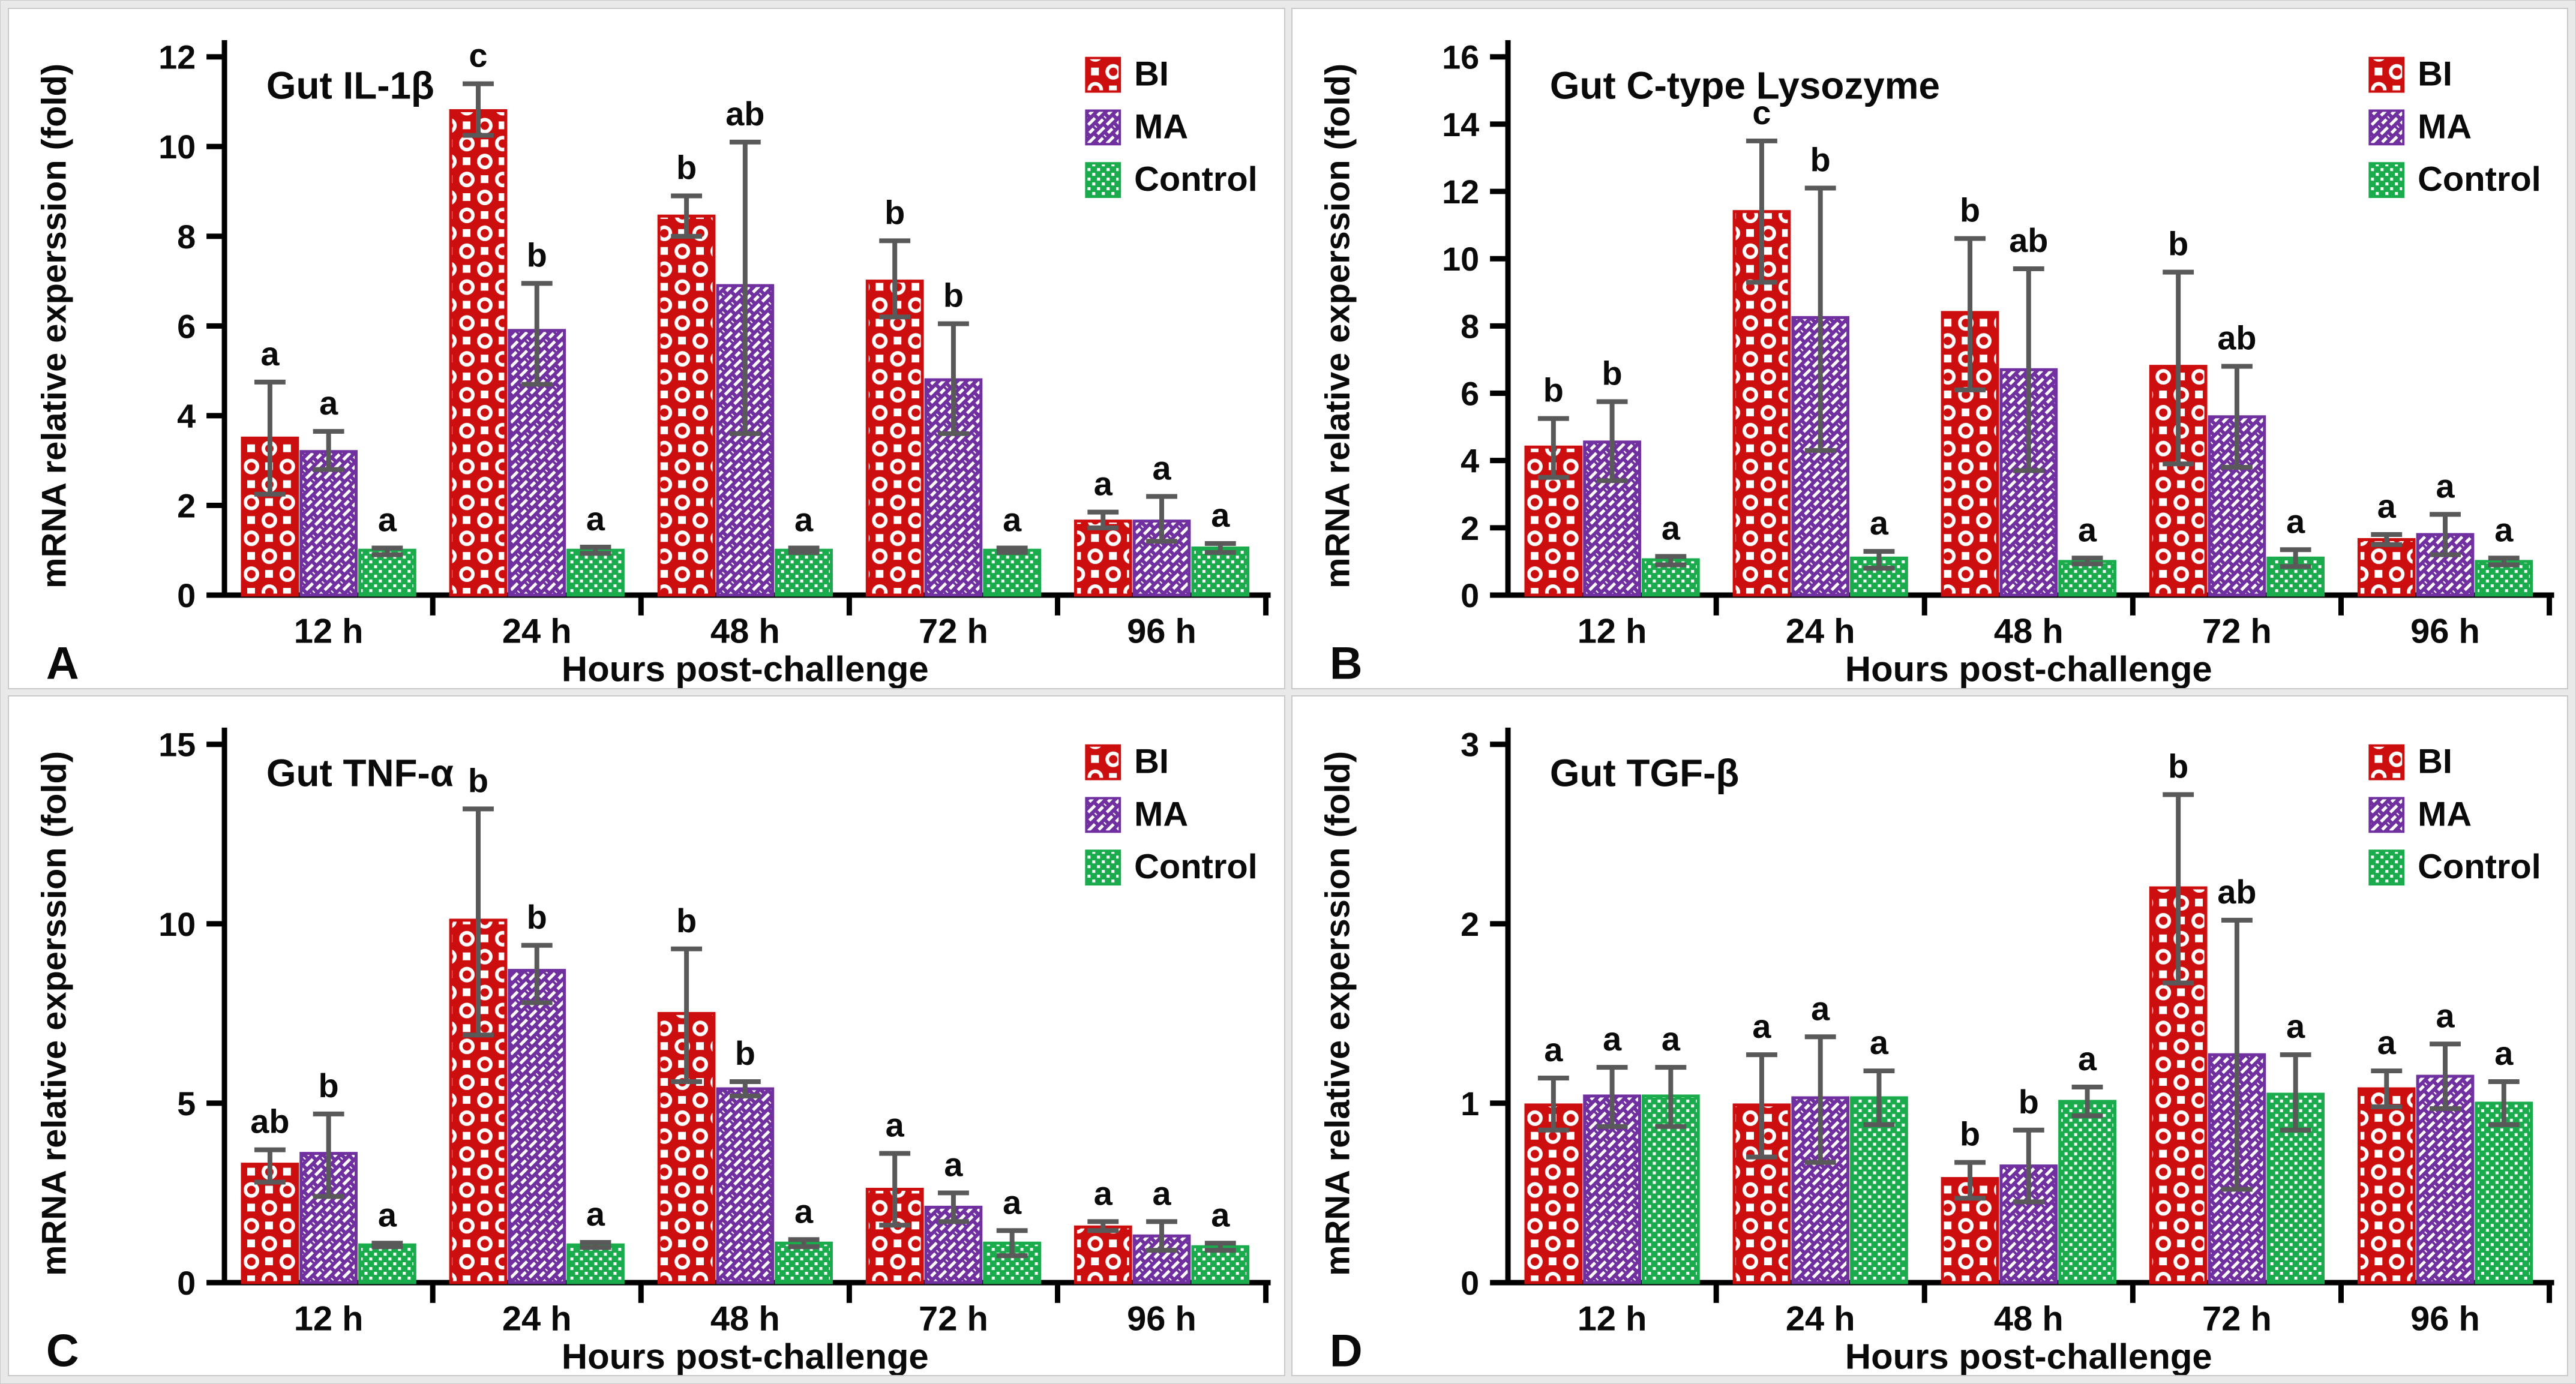  Describe the element at coordinates (177, 57) in the screenshot. I see `y-tick-label: 12` at that location.